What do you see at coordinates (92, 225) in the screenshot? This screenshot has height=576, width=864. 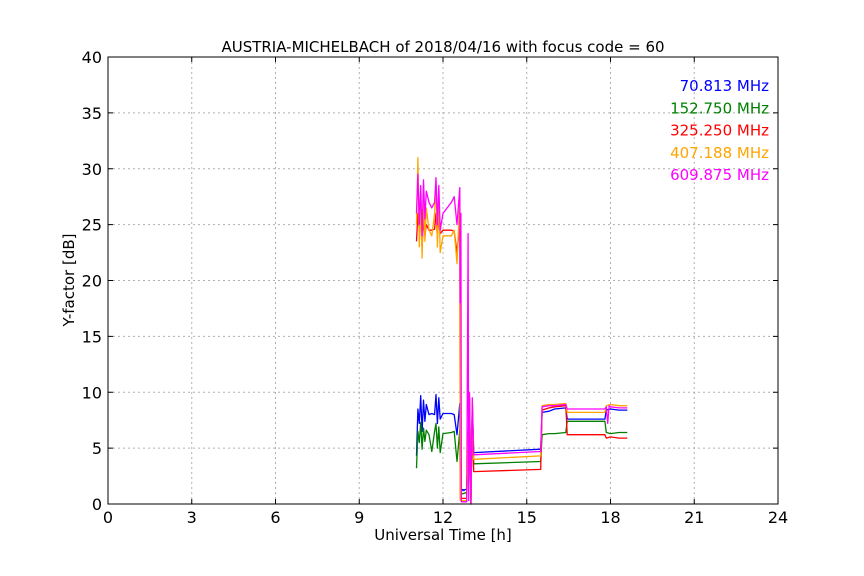 I see `y-tick-label: 25` at bounding box center [92, 225].